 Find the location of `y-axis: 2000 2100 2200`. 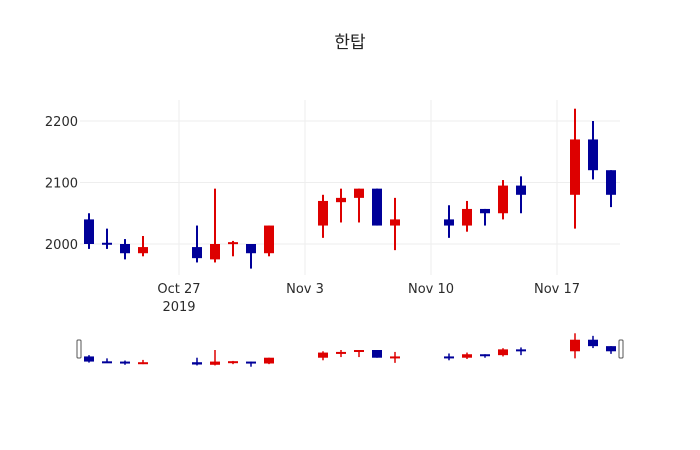

y-axis: 2000 2100 2200 is located at coordinates (61, 184).